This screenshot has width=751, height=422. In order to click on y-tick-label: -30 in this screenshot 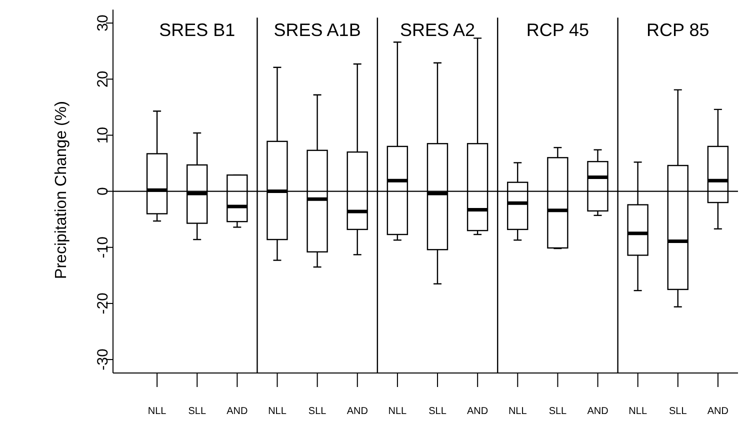, I will do `click(103, 359)`.